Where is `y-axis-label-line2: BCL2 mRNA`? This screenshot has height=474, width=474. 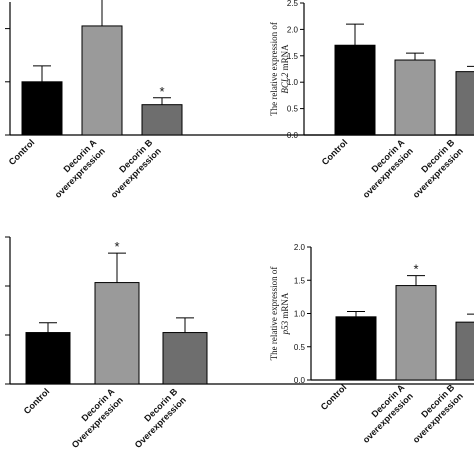 y-axis-label-line2: BCL2 mRNA is located at coordinates (285, 69).